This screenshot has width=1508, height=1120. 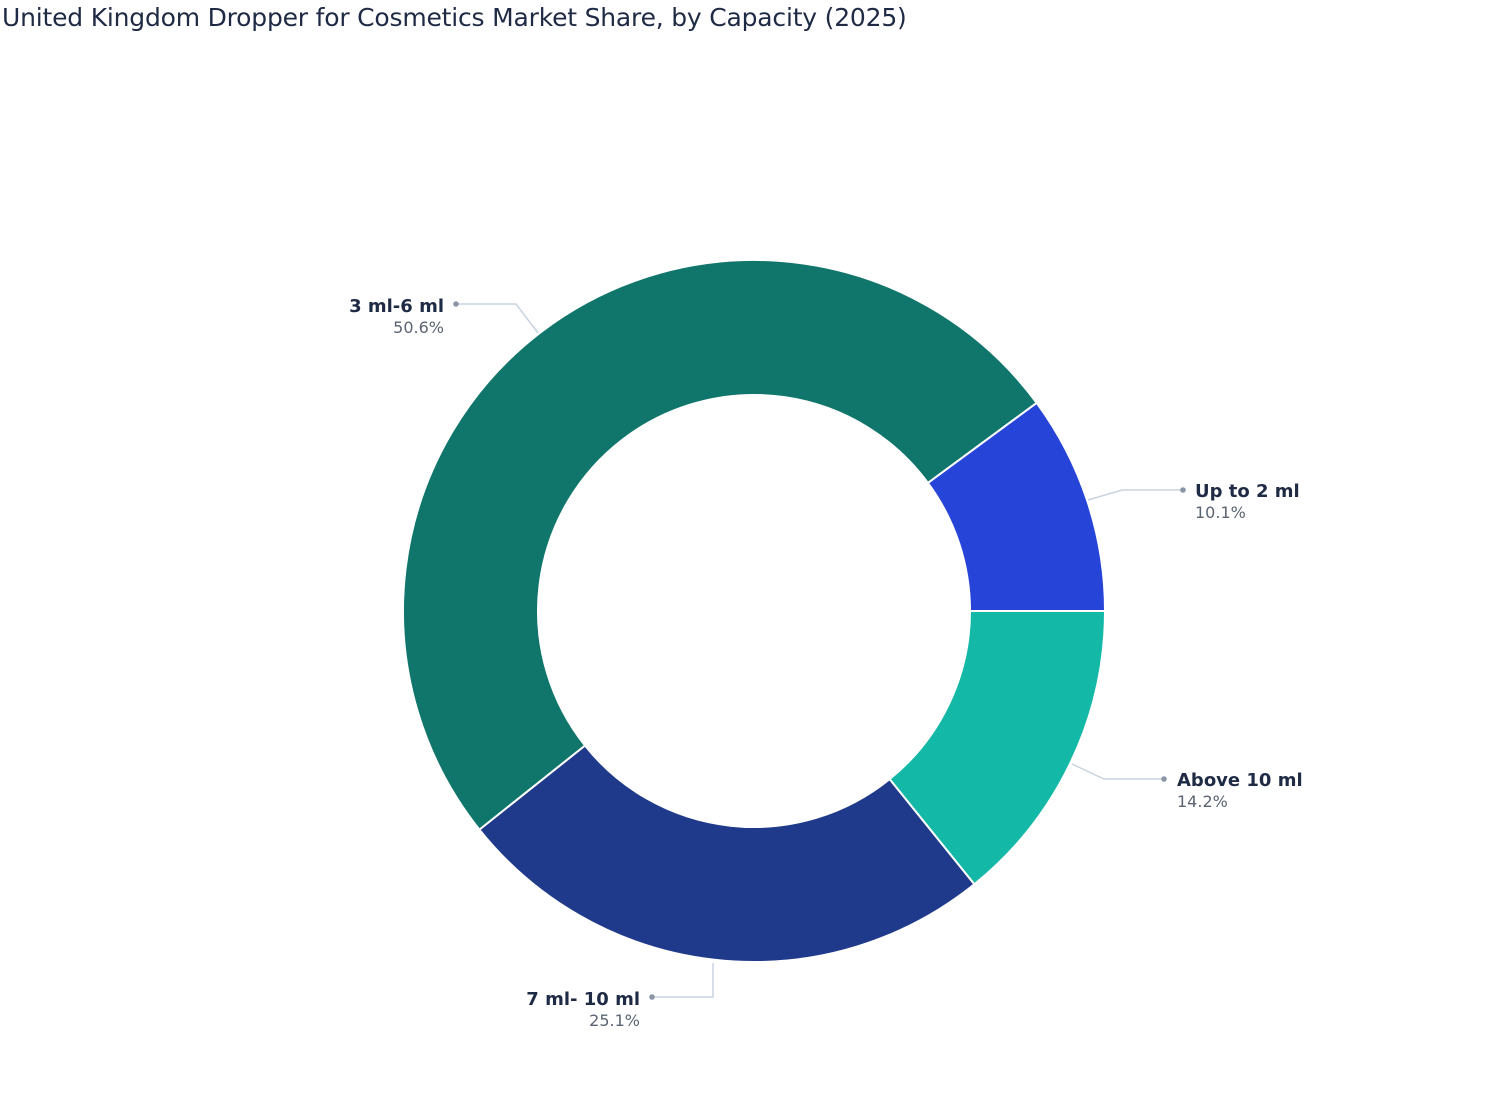 What do you see at coordinates (1247, 491) in the screenshot?
I see `label-up-to-2ml-name: Up to 2 ml` at bounding box center [1247, 491].